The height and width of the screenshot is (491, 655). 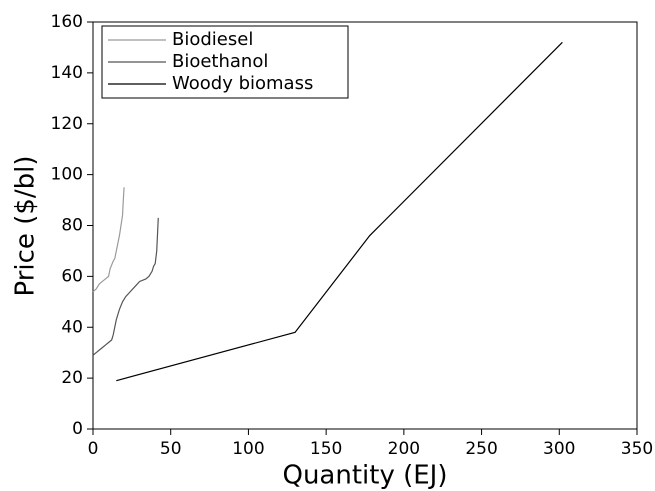 What do you see at coordinates (67, 73) in the screenshot?
I see `y-tick-label: 140` at bounding box center [67, 73].